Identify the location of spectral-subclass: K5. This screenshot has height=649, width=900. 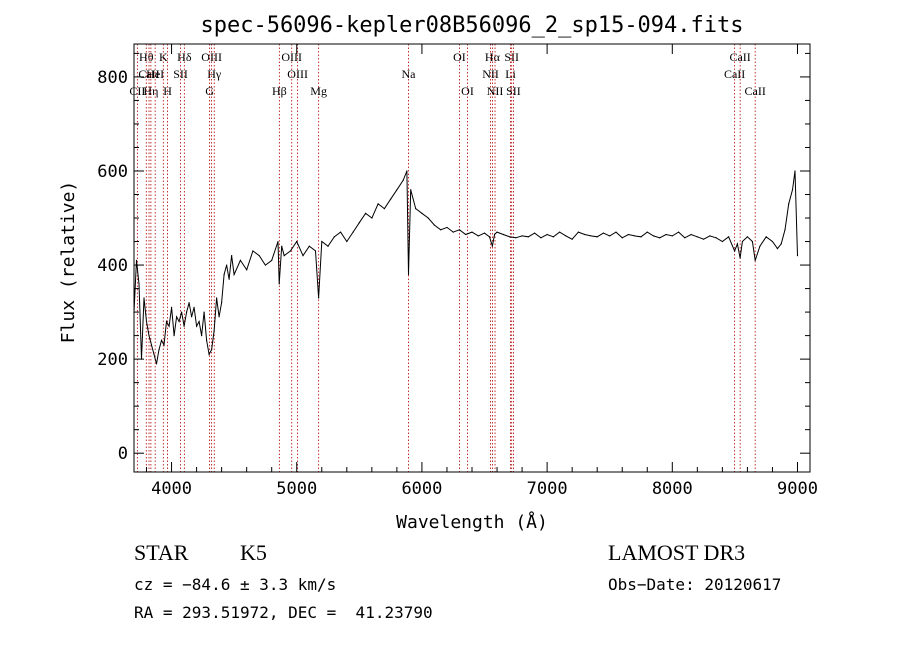
(253, 552).